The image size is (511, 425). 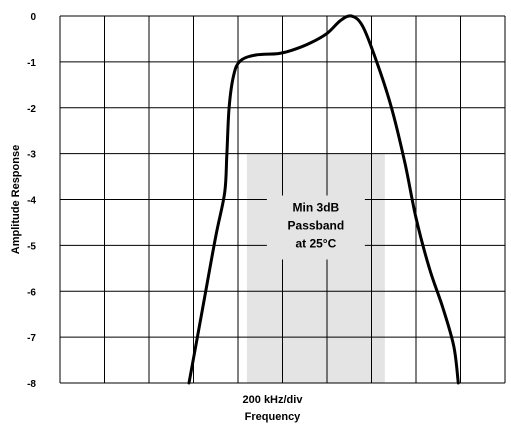 What do you see at coordinates (273, 400) in the screenshot?
I see `x-scale-label: 200 kHz/div` at bounding box center [273, 400].